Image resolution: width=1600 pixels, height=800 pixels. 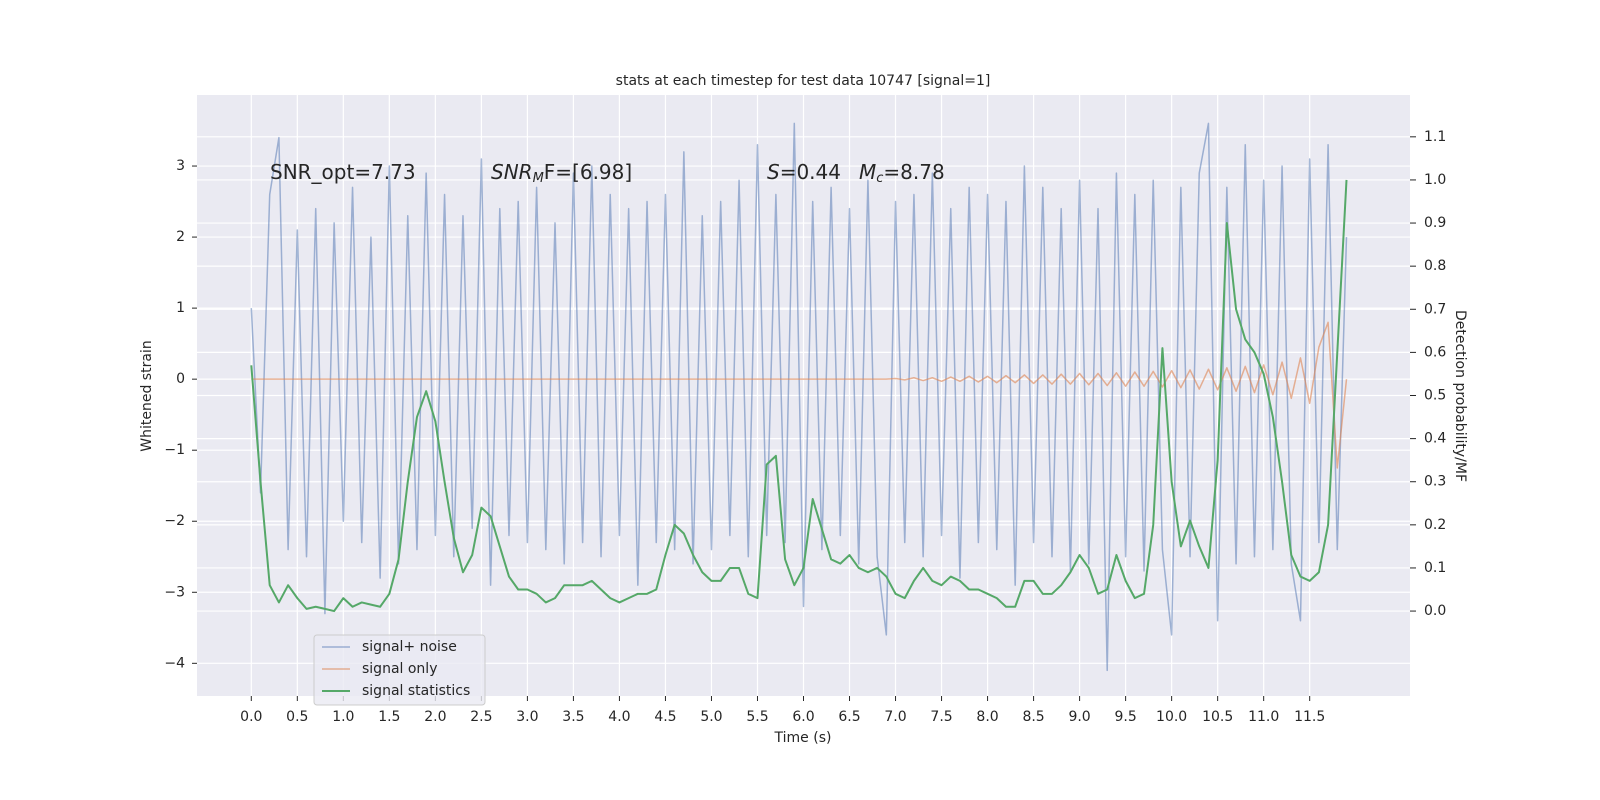 I want to click on y2-tick-label: 0.2, so click(x=1435, y=525).